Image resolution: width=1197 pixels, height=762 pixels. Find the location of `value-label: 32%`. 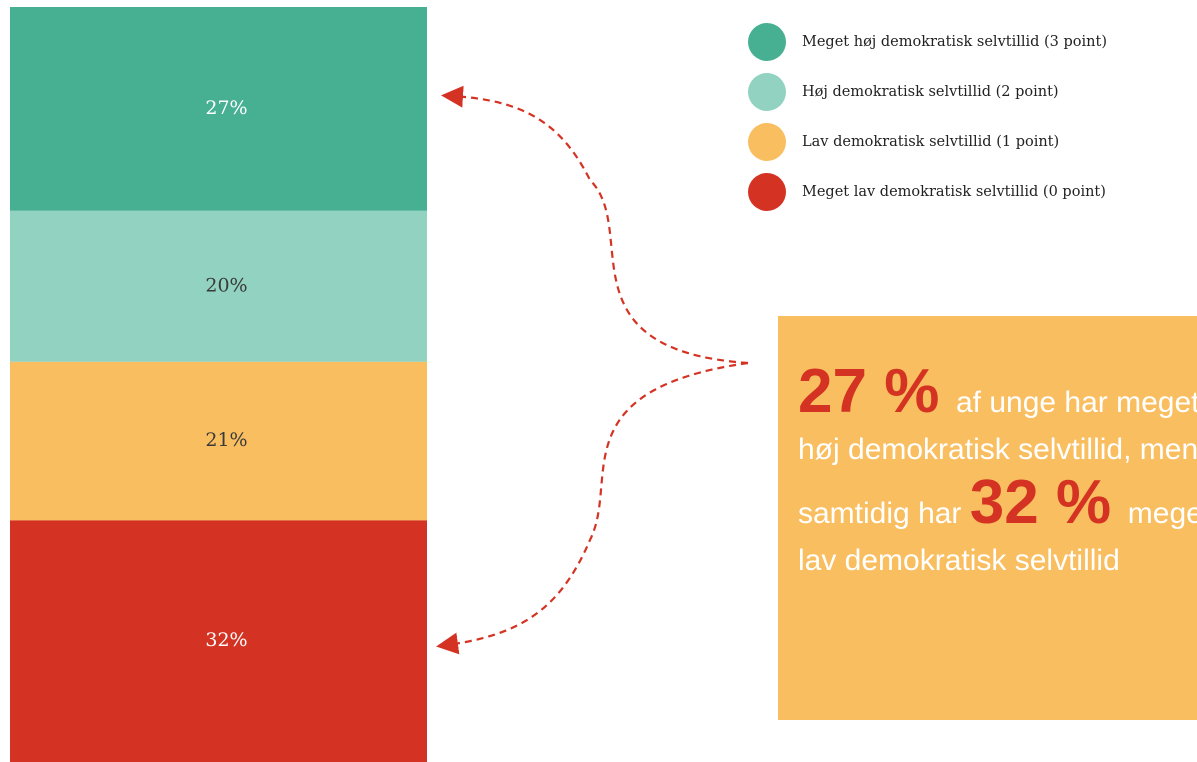

value-label: 32% is located at coordinates (226, 640).